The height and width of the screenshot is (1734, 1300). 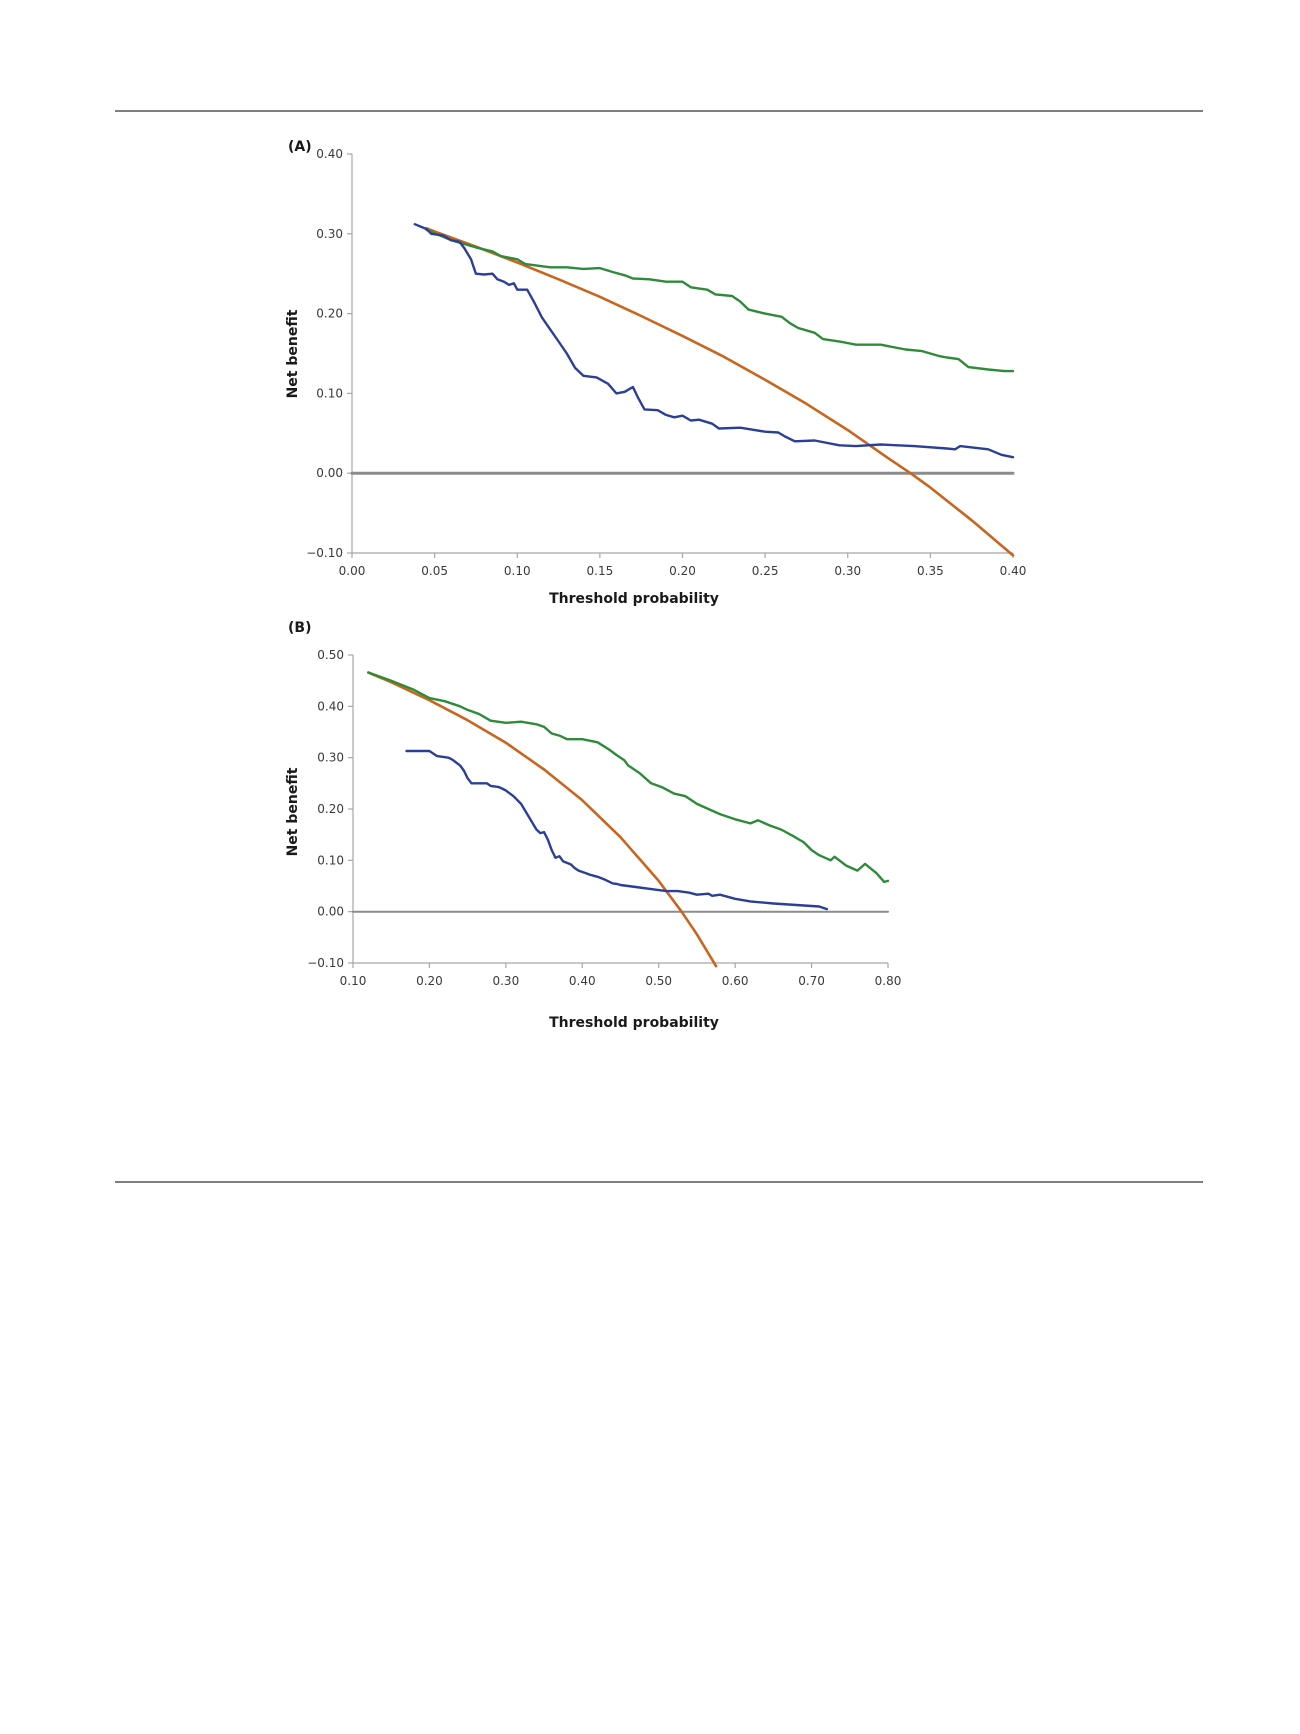 I want to click on y-tick-label-a: −0.10, so click(x=324, y=553).